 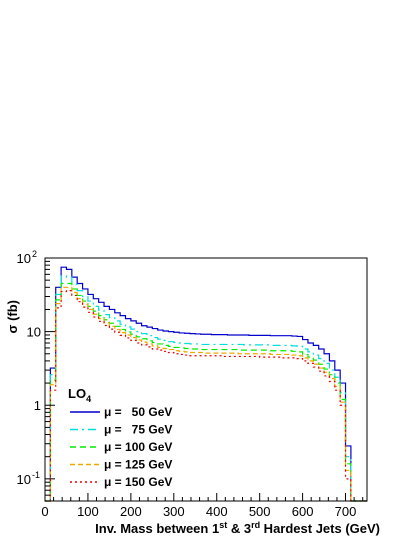 What do you see at coordinates (260, 511) in the screenshot?
I see `x-tick-label: 500` at bounding box center [260, 511].